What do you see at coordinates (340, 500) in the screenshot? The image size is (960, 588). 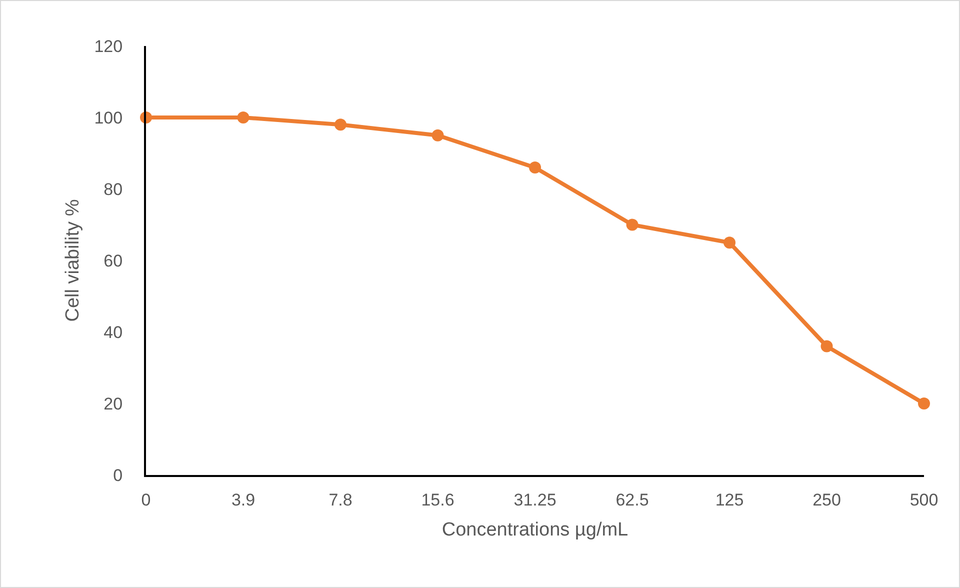 I see `x-tick-label: 7.8` at bounding box center [340, 500].